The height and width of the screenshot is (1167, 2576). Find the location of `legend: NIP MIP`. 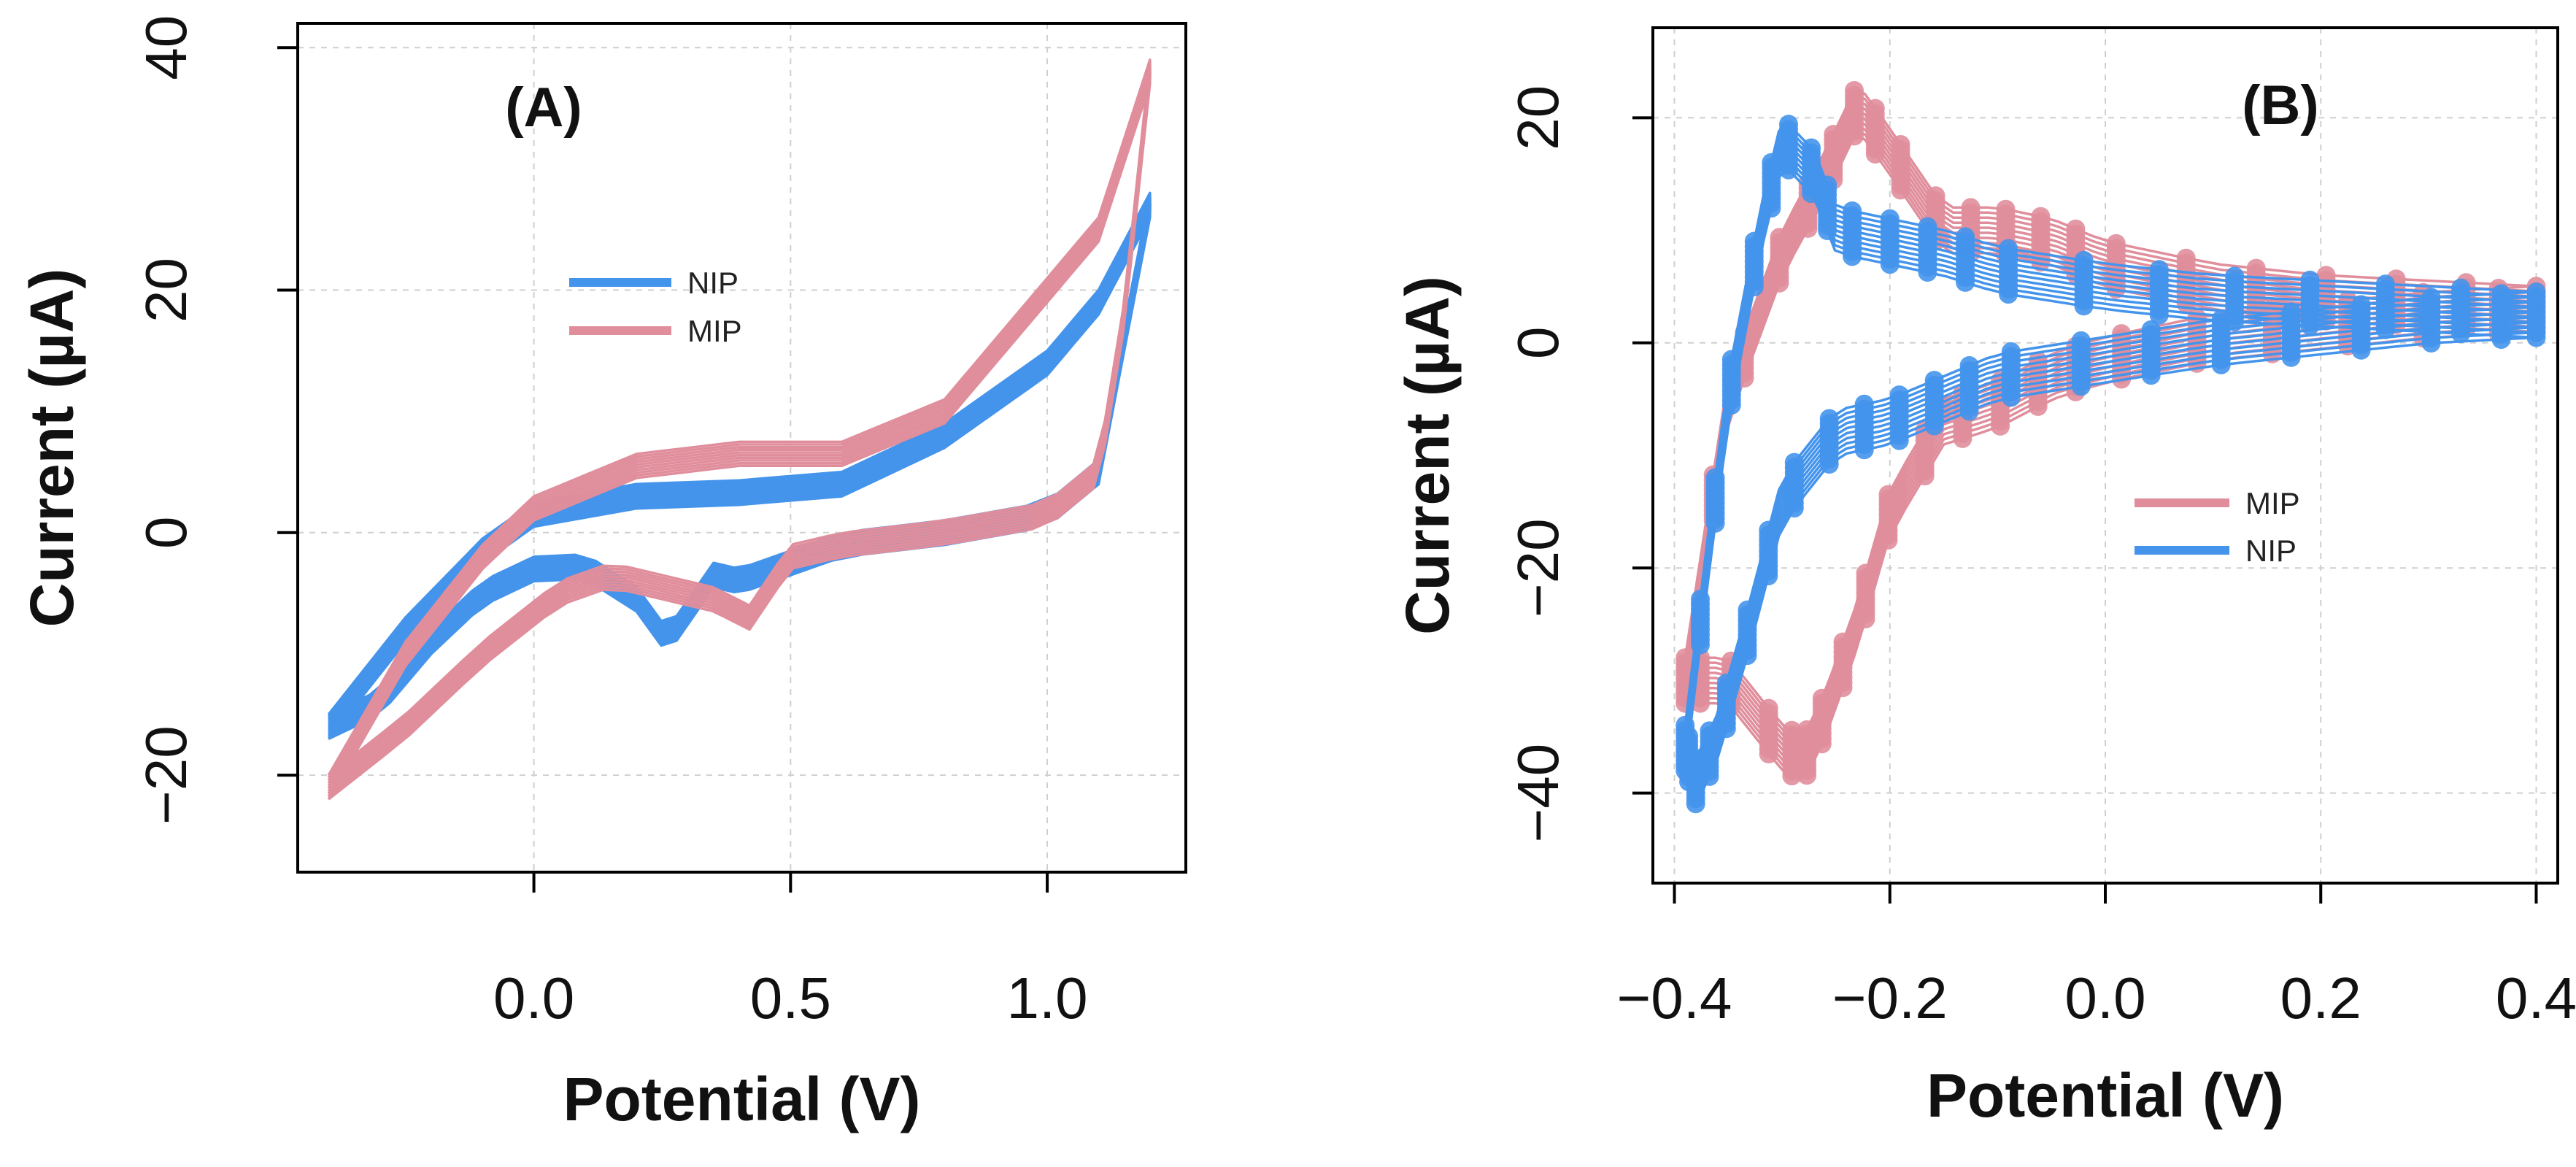

legend: NIP MIP is located at coordinates (655, 307).